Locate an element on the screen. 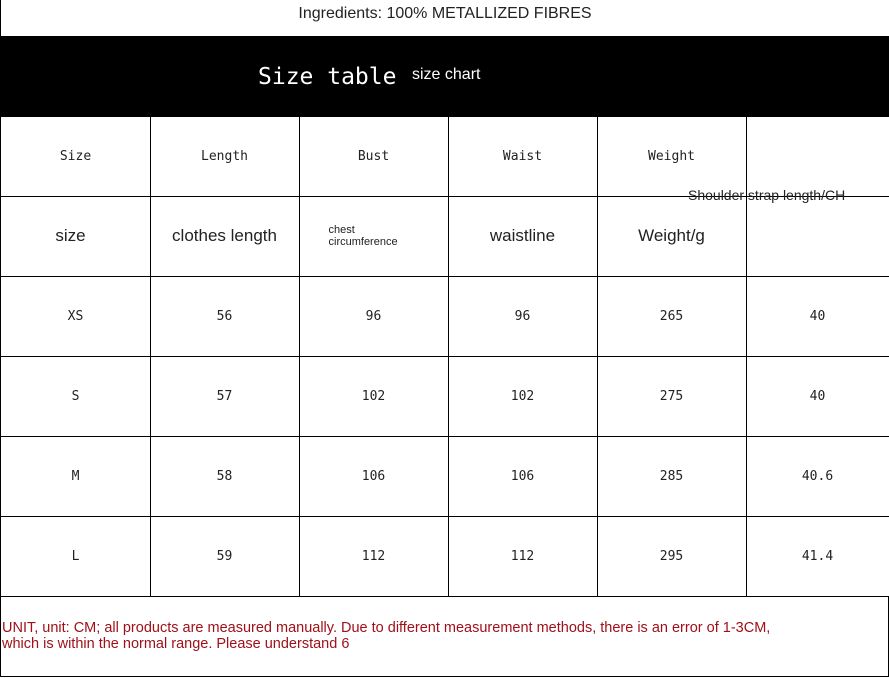 The height and width of the screenshot is (678, 889). title-banner is located at coordinates (444, 76).